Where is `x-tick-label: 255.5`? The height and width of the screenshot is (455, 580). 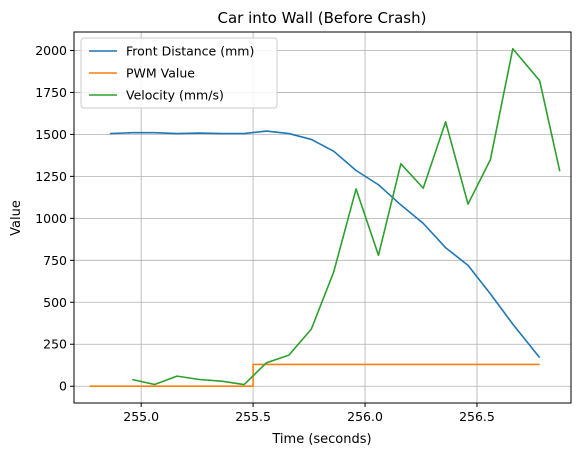
x-tick-label: 255.5 is located at coordinates (253, 416).